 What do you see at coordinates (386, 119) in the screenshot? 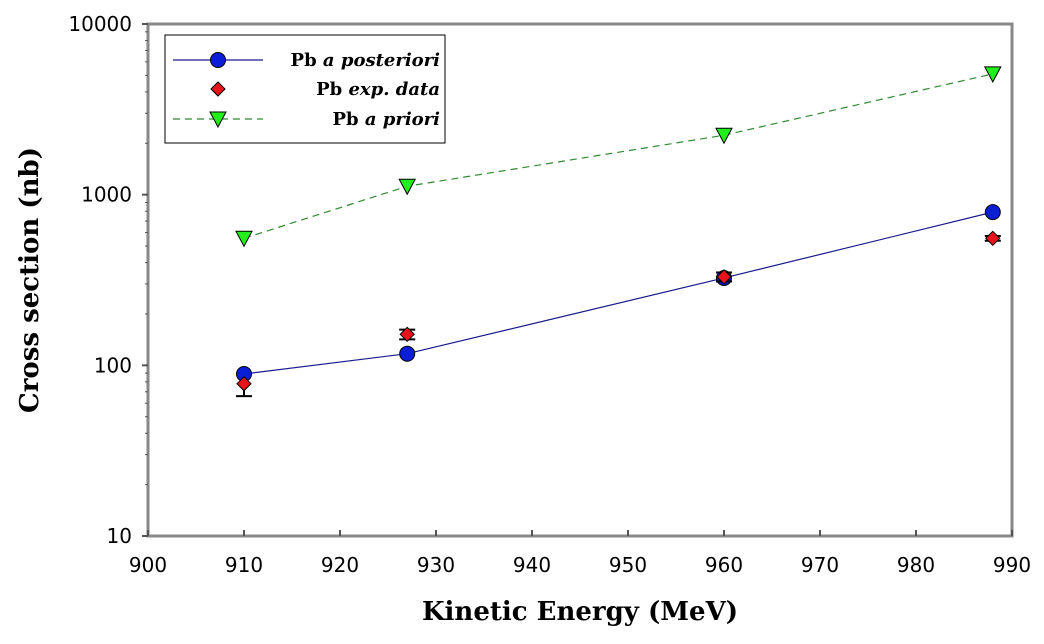
I see `legend-label: Pb a priori` at bounding box center [386, 119].